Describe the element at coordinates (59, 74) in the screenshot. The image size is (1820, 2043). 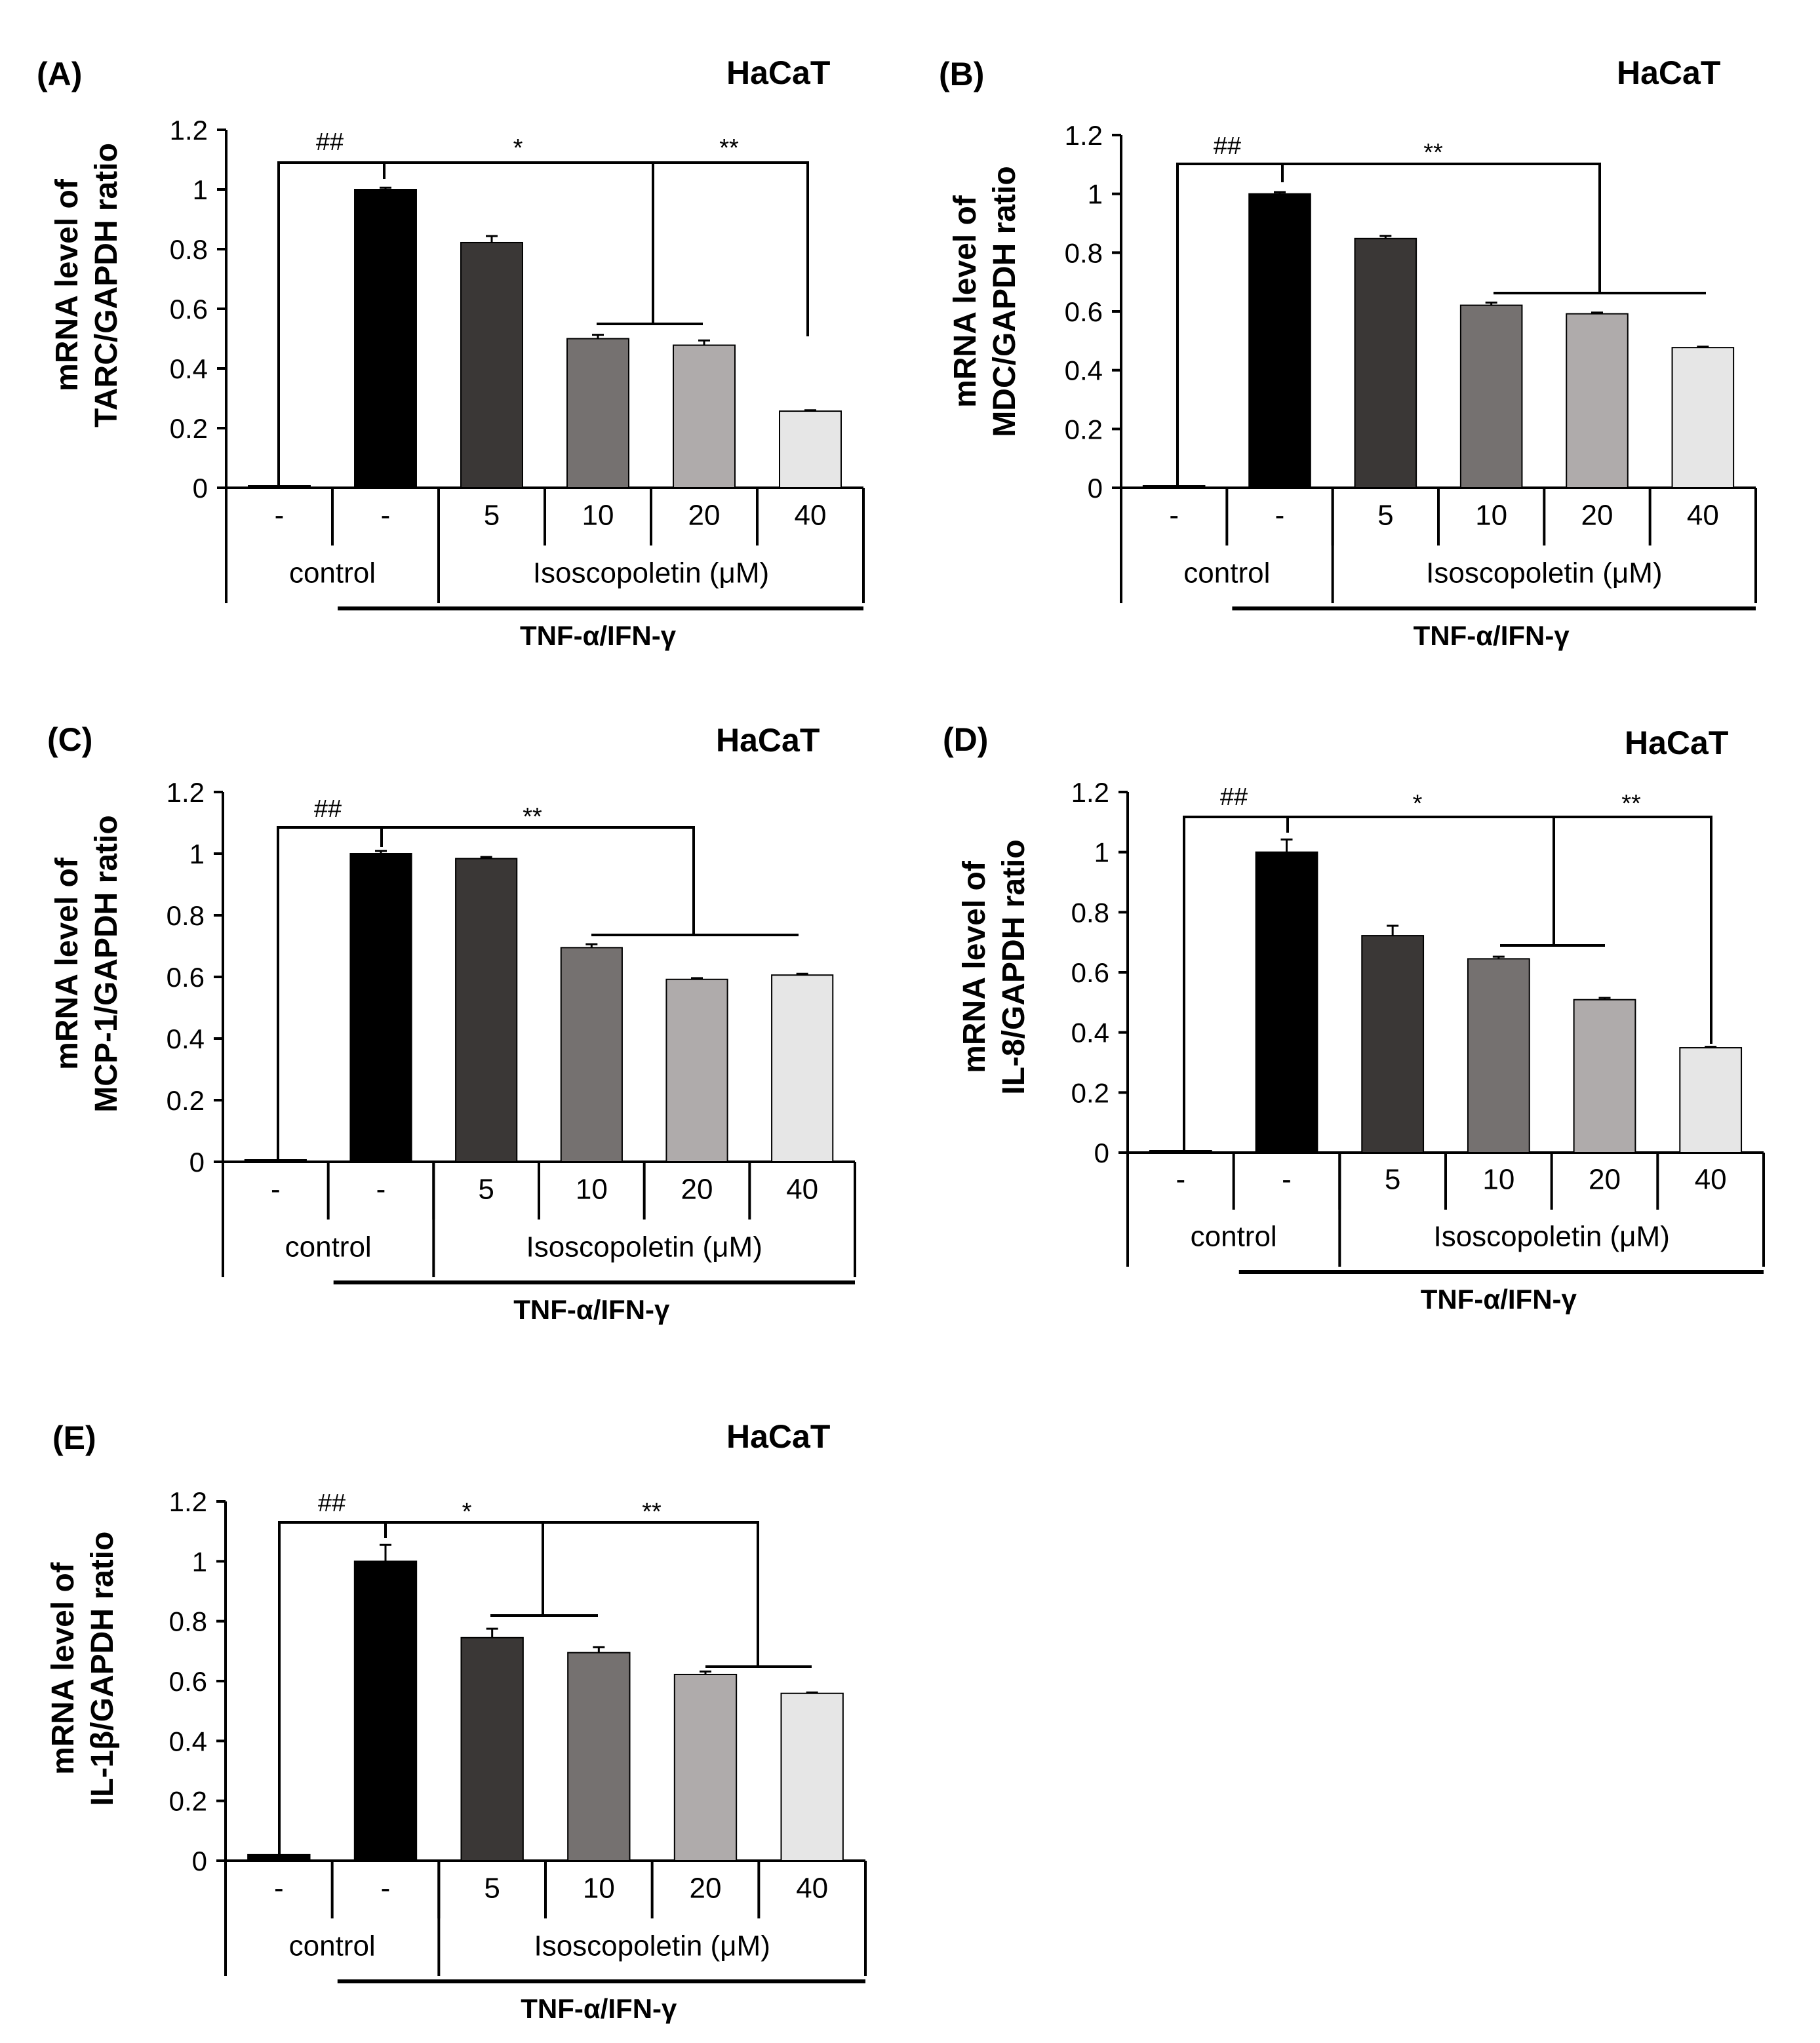
I see `panel-label: (A)` at that location.